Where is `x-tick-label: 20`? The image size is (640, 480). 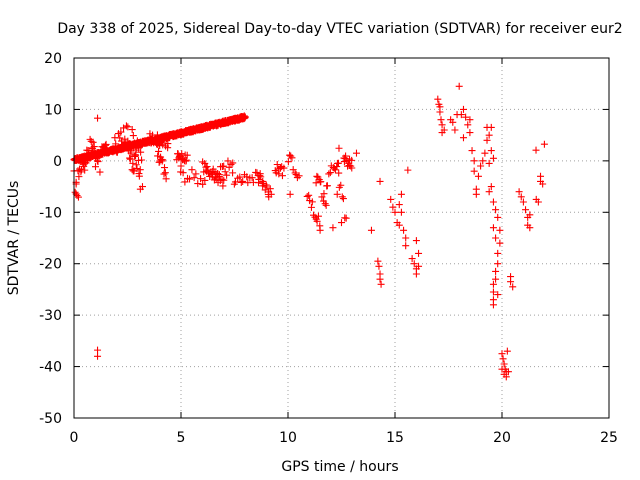 x-tick-label: 20 is located at coordinates (502, 438).